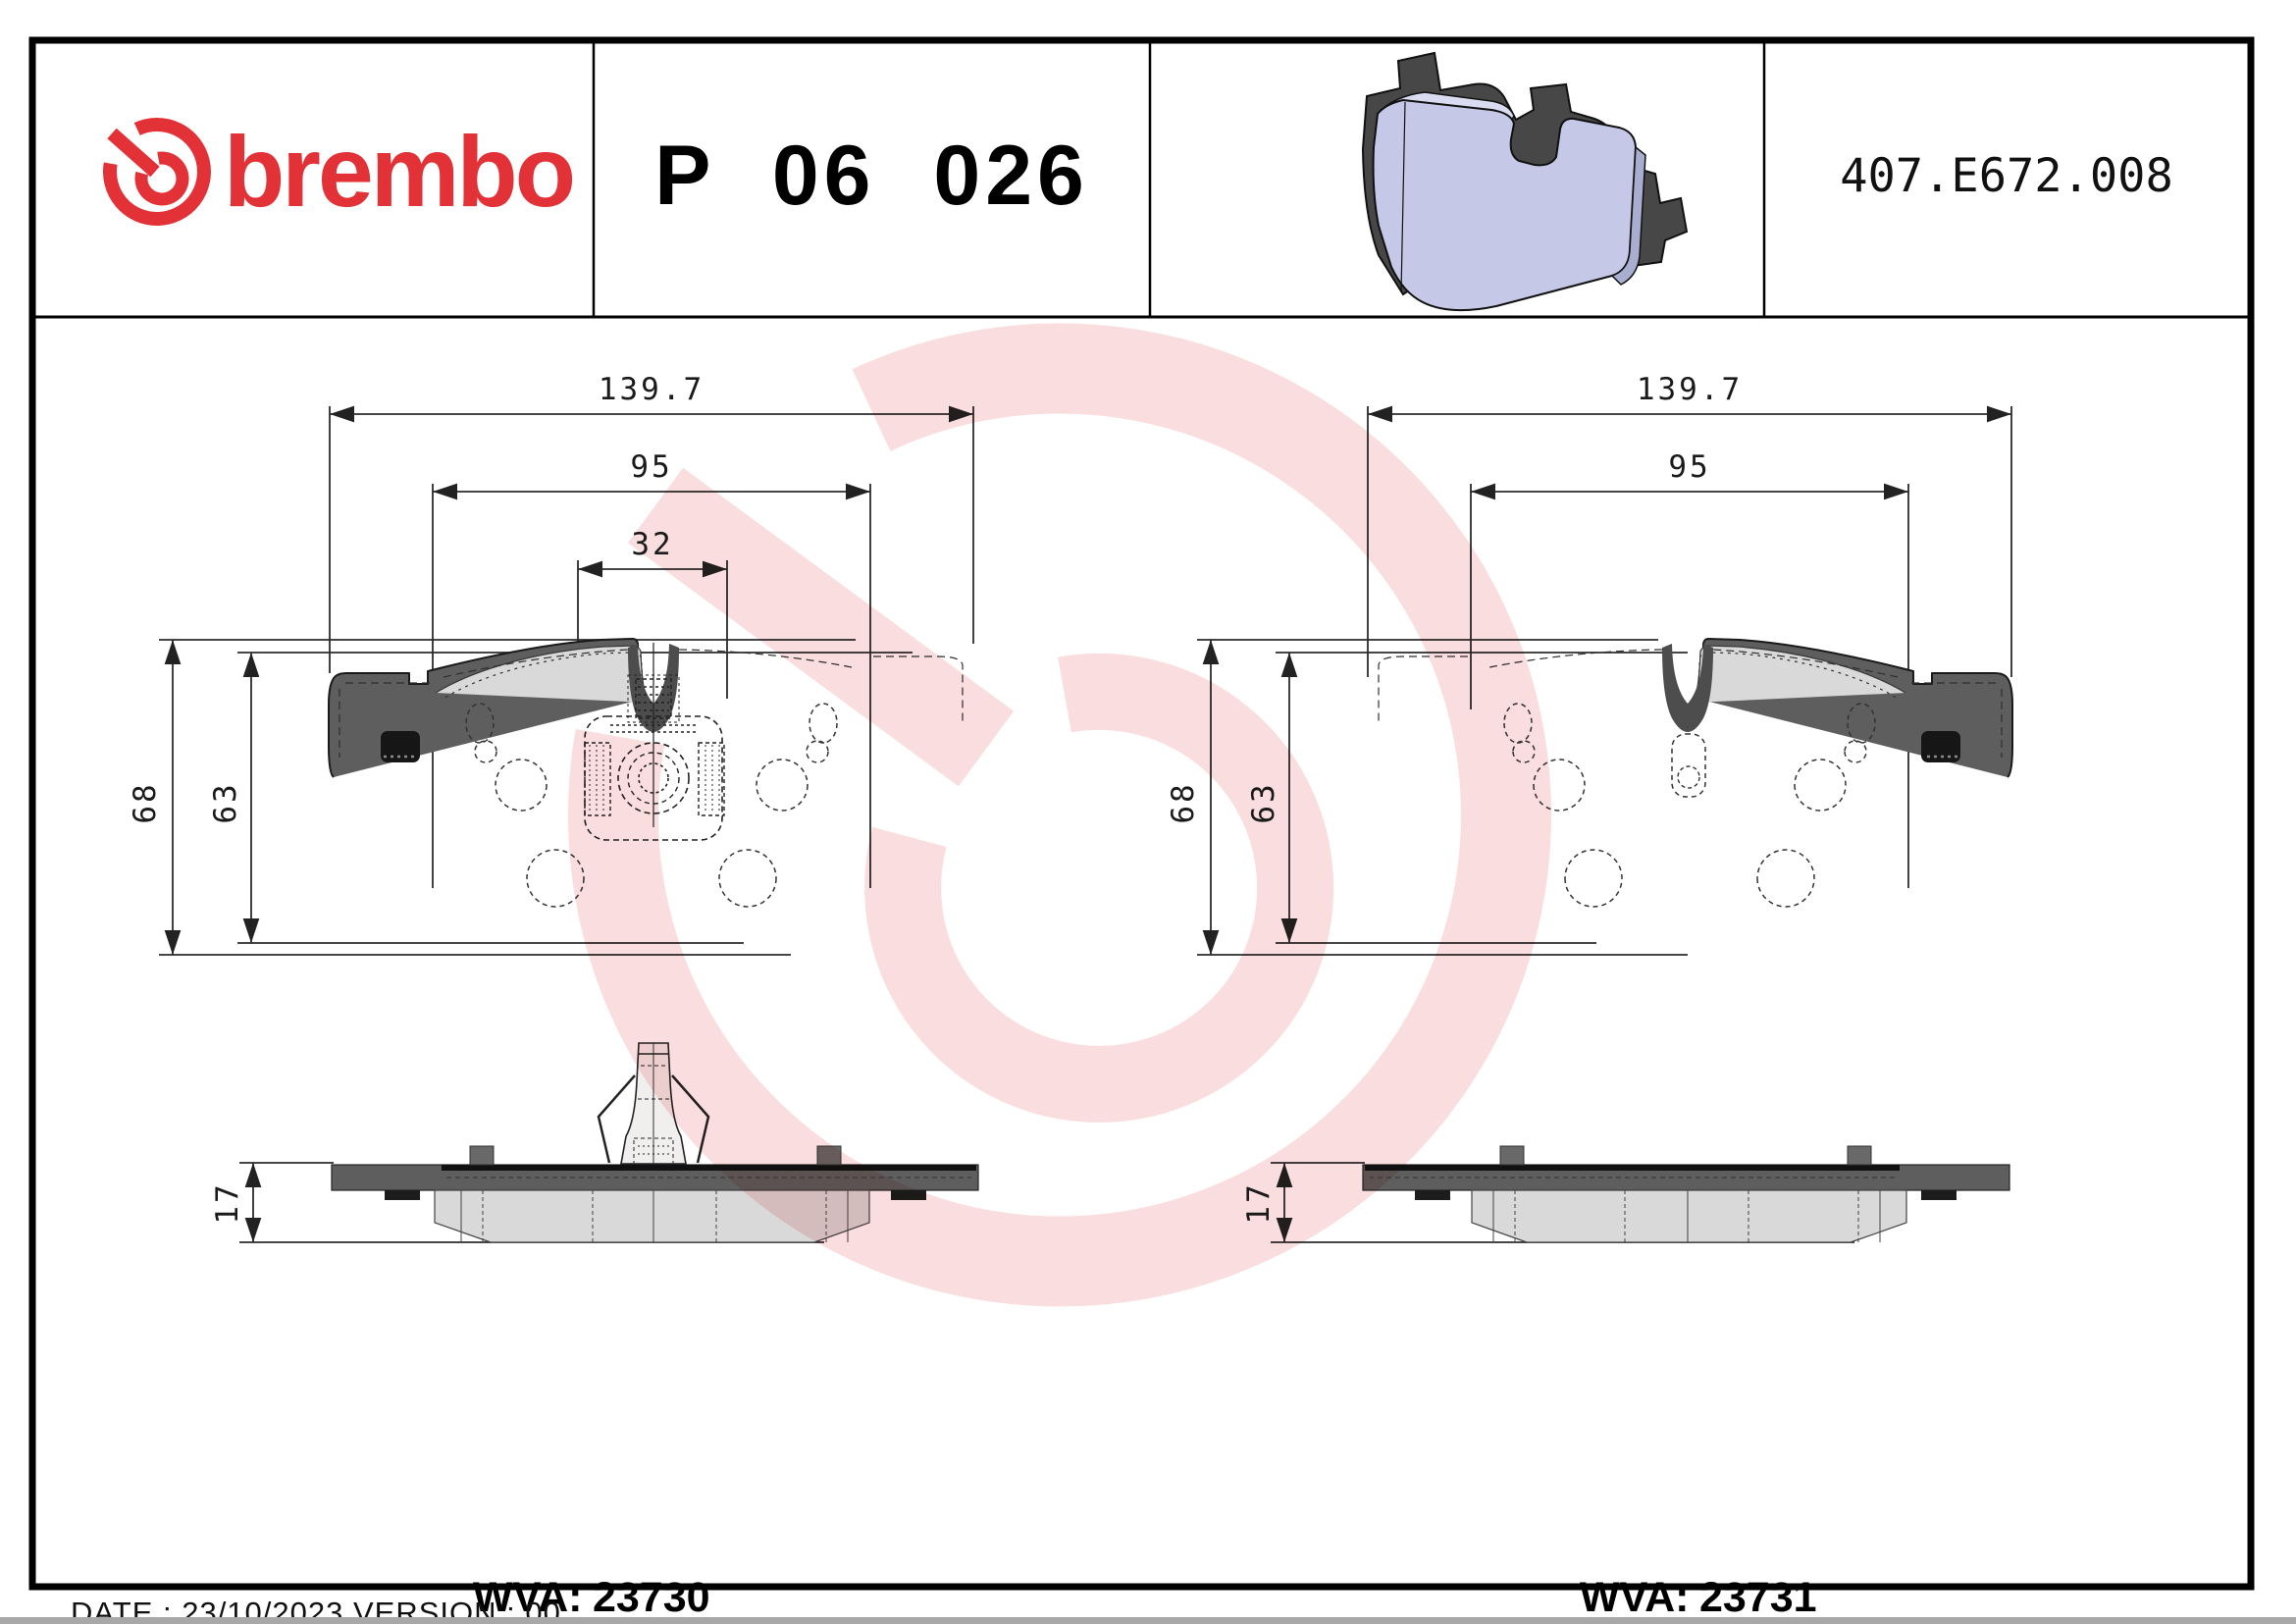 The width and height of the screenshot is (2296, 1624). What do you see at coordinates (225, 802) in the screenshot?
I see `dim-left-friction-height: 63` at bounding box center [225, 802].